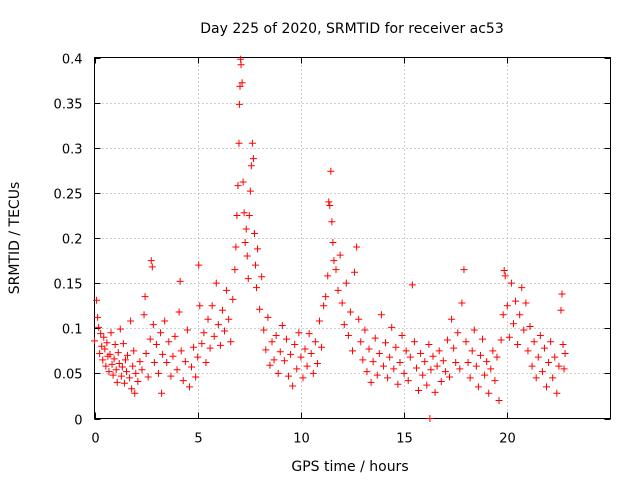 The image size is (640, 480). Describe the element at coordinates (507, 439) in the screenshot. I see `x-tick-label: 20` at that location.